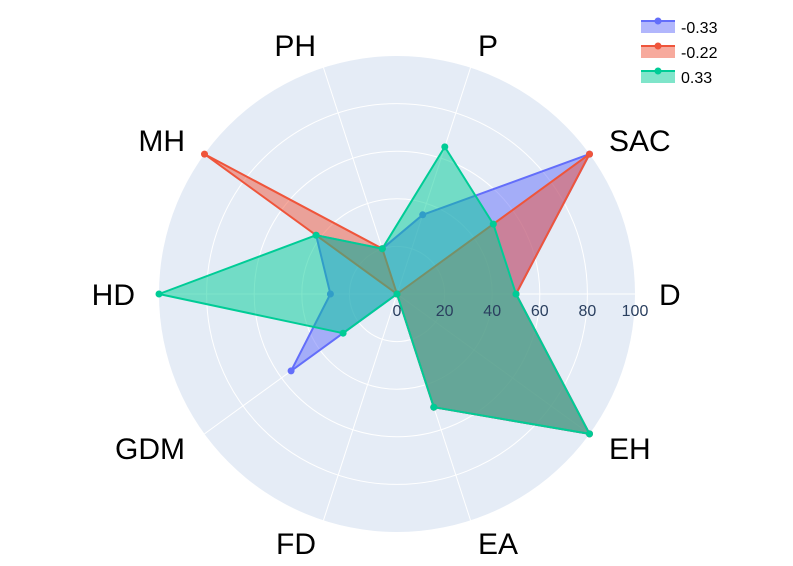 The height and width of the screenshot is (566, 793). I want to click on data-point-3-hd, so click(159, 294).